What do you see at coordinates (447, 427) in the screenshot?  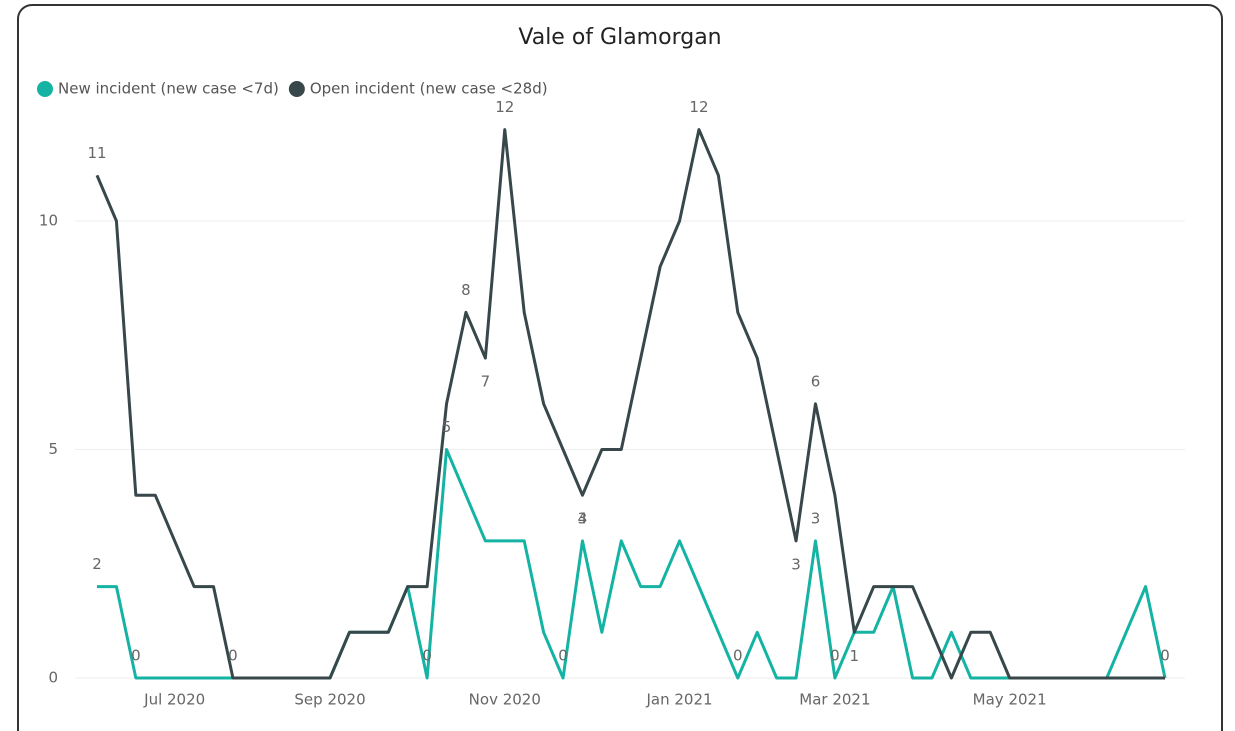 I see `data-label: 5` at bounding box center [447, 427].